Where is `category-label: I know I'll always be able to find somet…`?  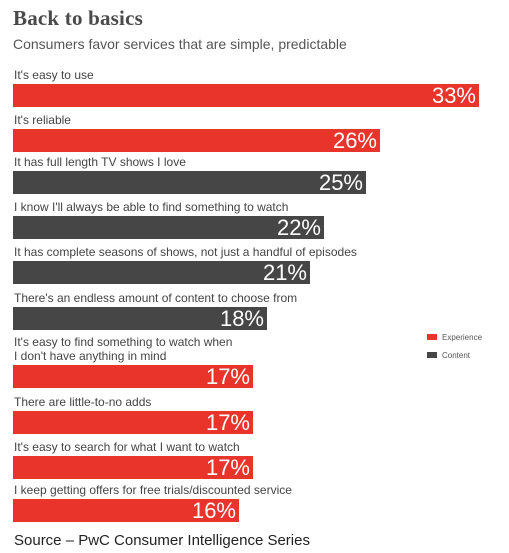 category-label: I know I'll always be able to find somet… is located at coordinates (151, 207).